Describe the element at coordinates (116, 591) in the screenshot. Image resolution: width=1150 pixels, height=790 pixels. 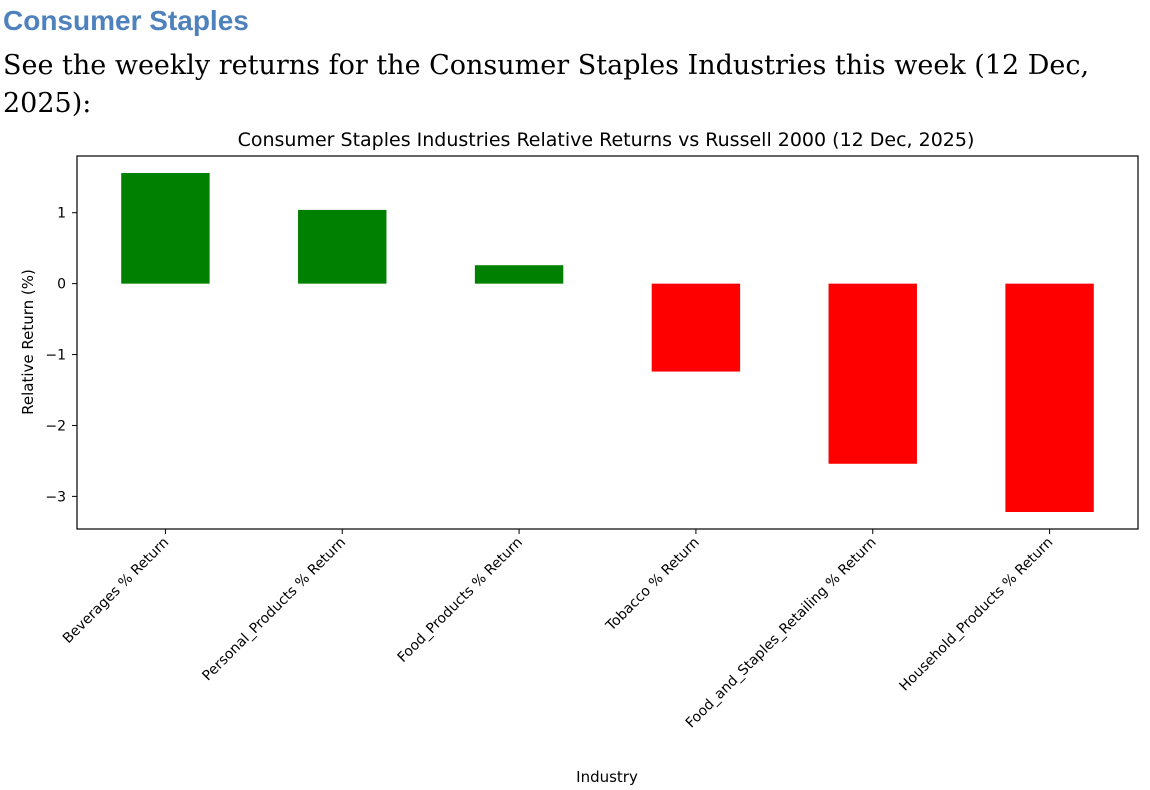
I see `x-tick-label: Beverages % Return` at that location.